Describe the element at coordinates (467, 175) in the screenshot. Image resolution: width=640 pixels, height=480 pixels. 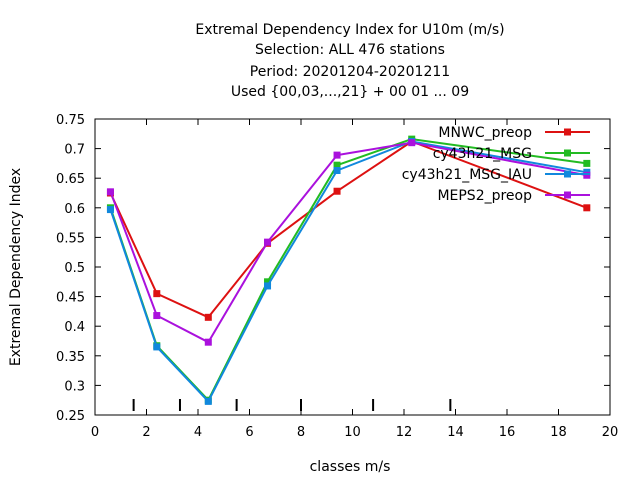
I see `legend-label: cy43h21_MSG_IAU` at that location.